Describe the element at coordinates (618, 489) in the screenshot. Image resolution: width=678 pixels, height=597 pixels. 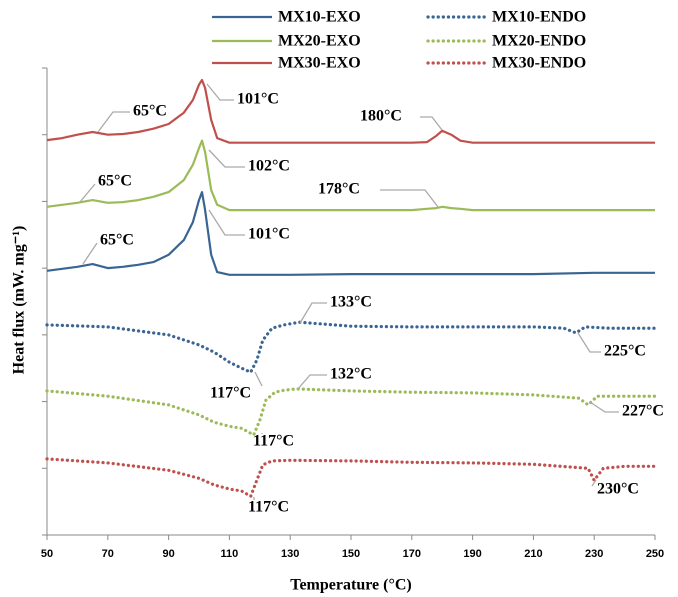
I see `annotation: 230°C` at that location.